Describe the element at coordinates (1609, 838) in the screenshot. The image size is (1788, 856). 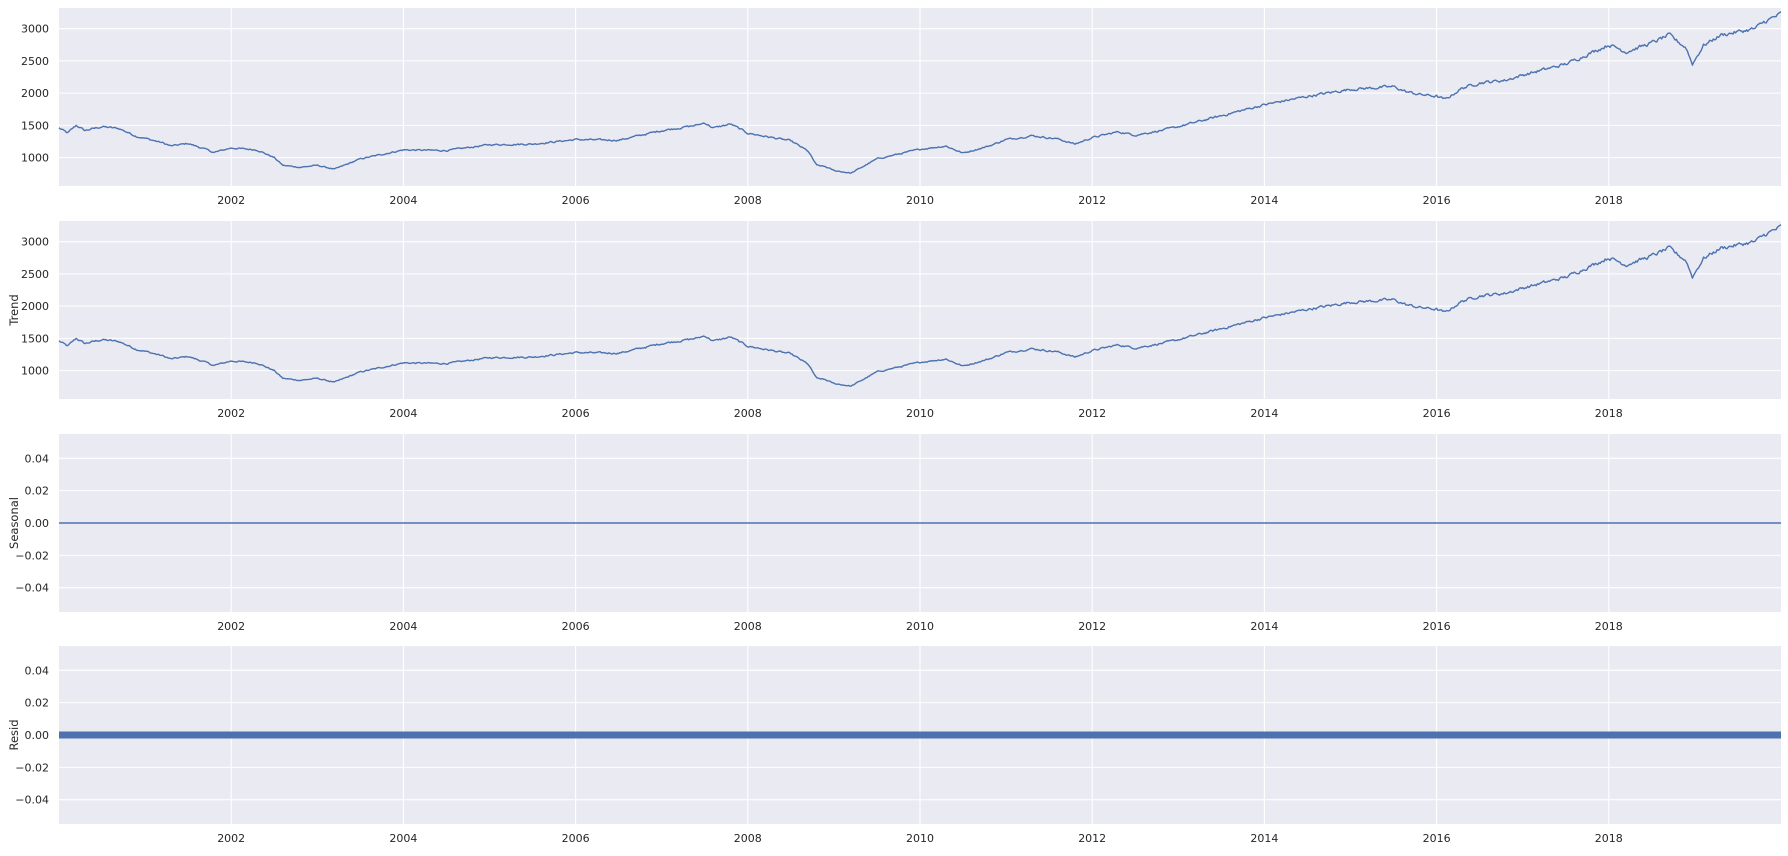
I see `resid-xtick-label: 2018` at that location.